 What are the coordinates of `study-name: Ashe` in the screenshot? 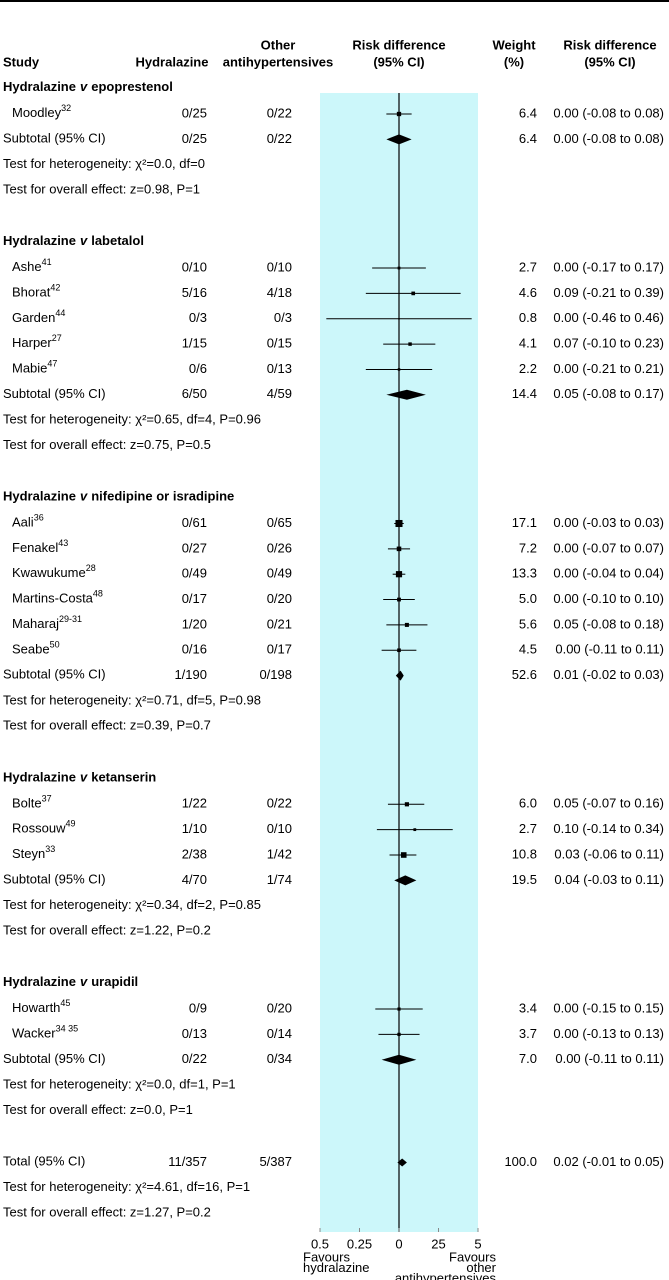 It's located at (27, 266).